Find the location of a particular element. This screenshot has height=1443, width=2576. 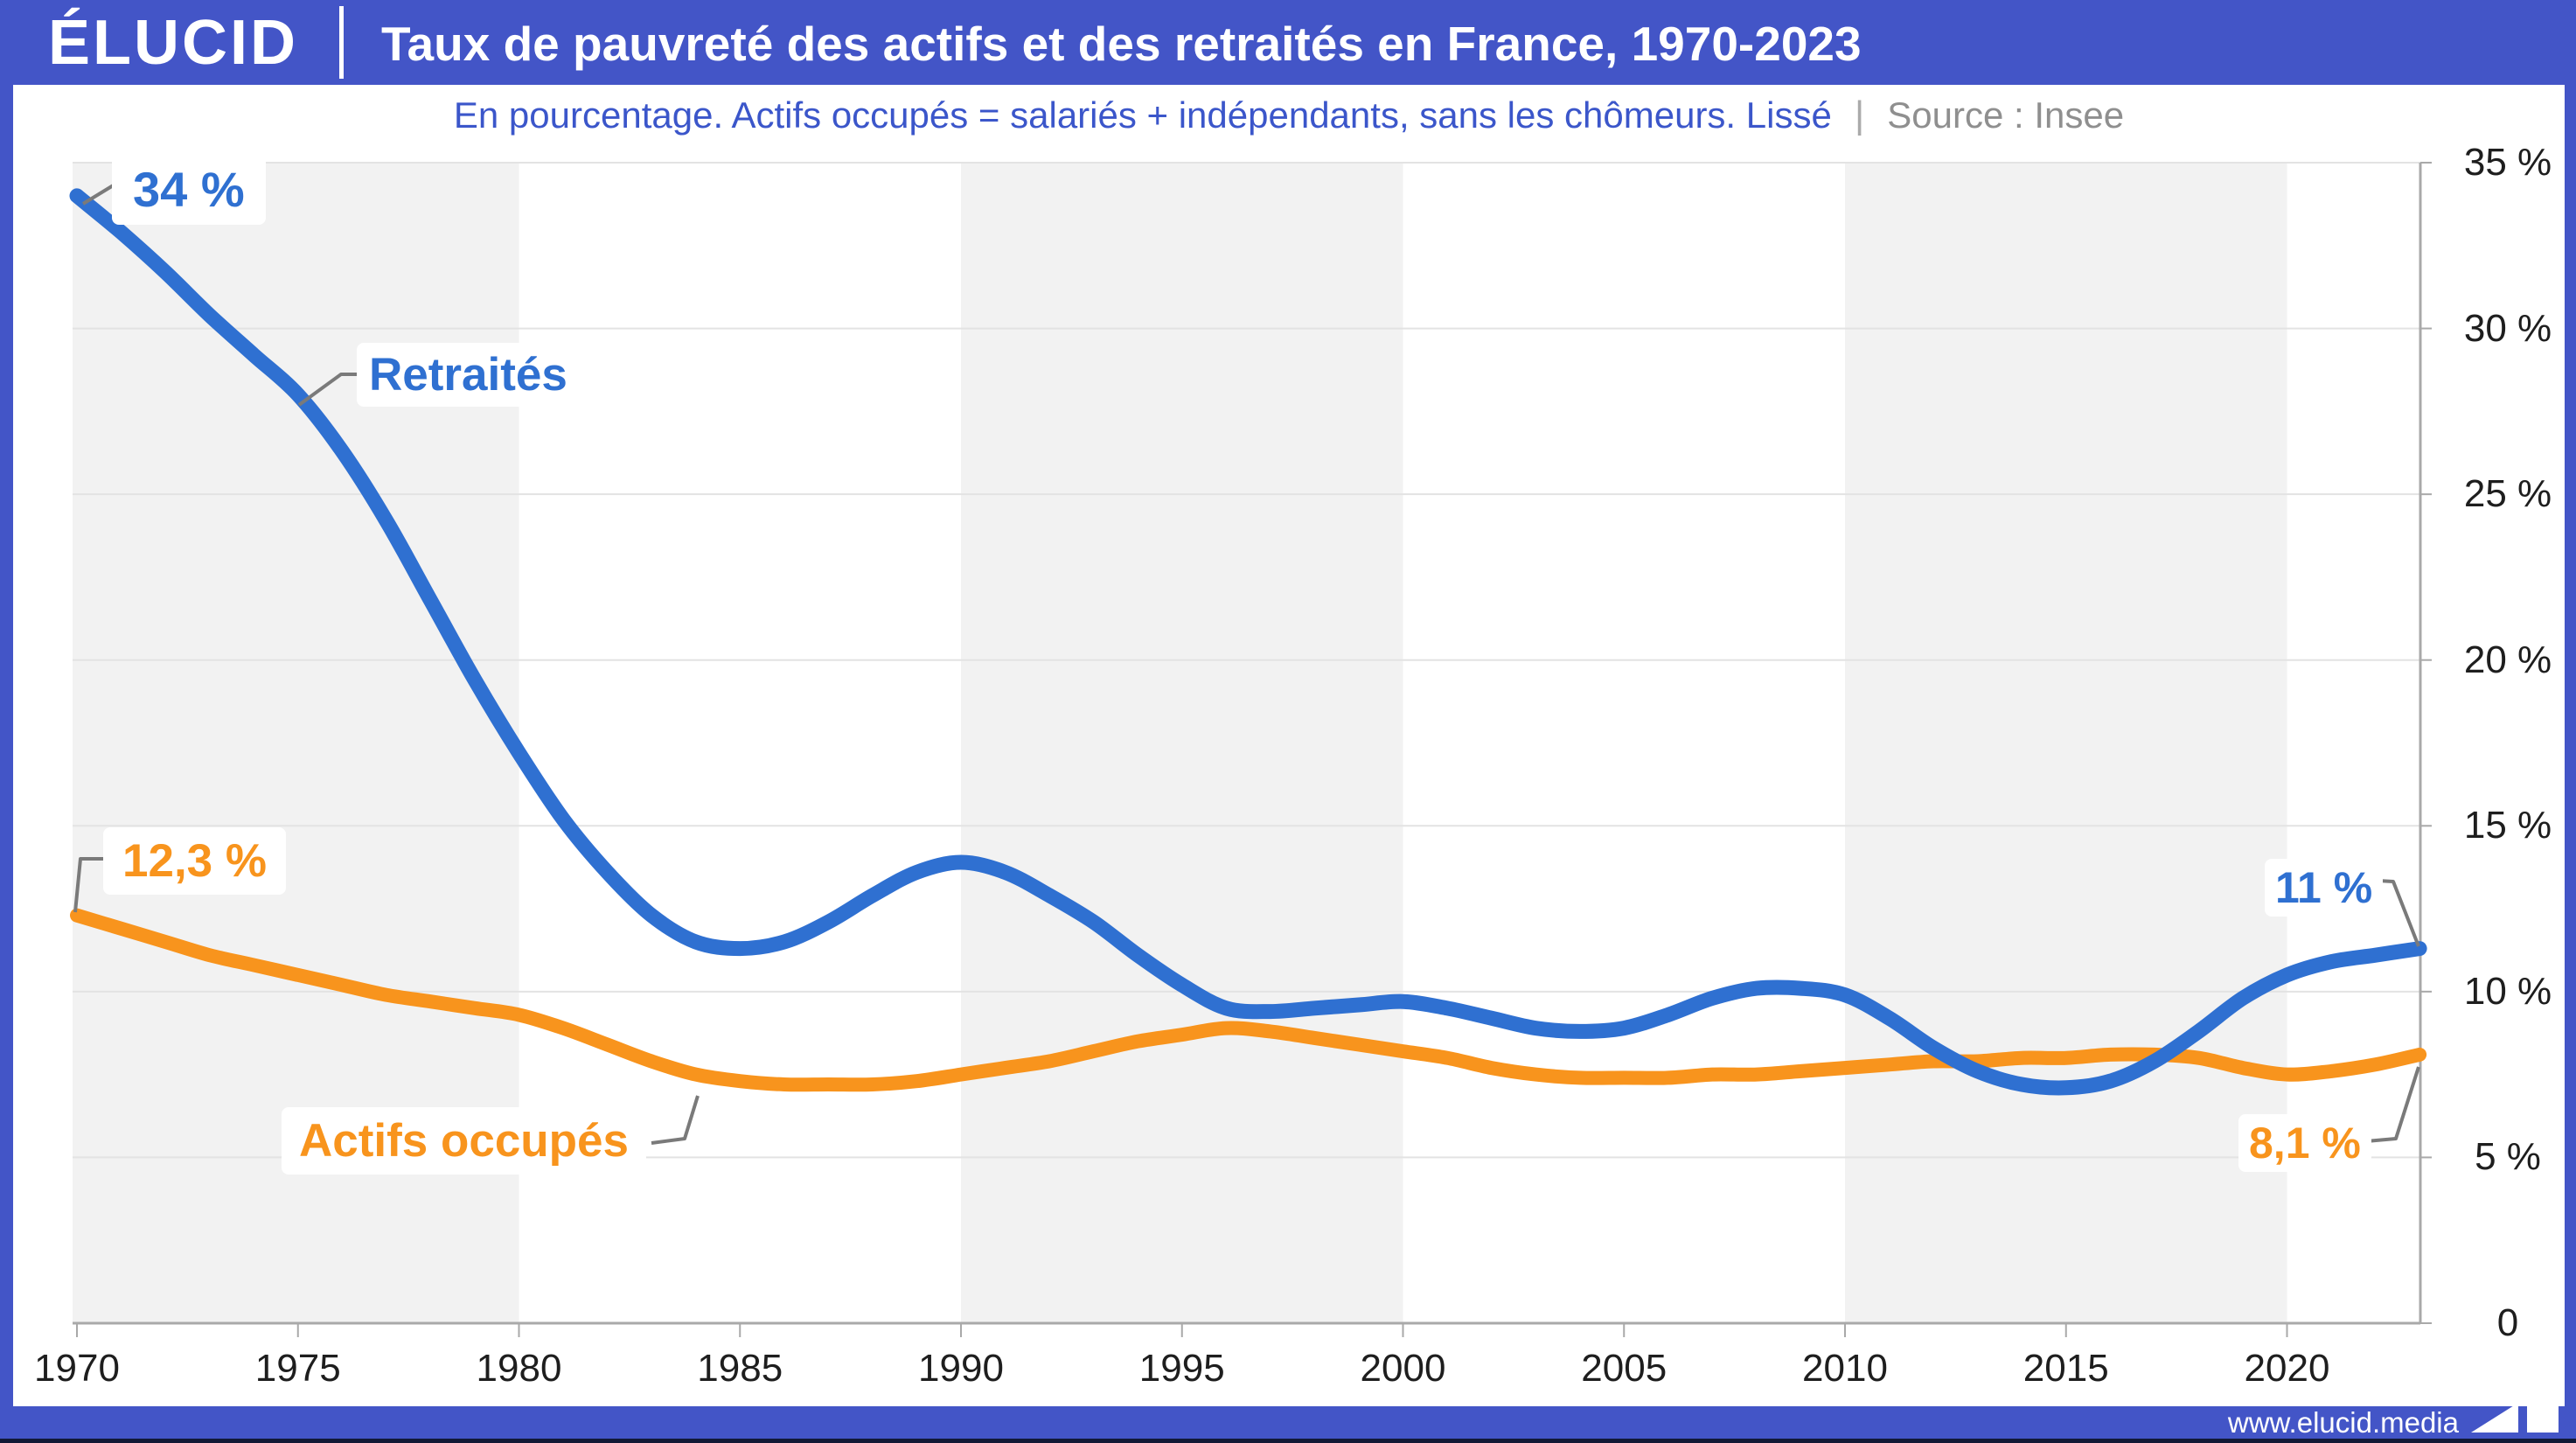

footer-bar is located at coordinates (1288, 1422).